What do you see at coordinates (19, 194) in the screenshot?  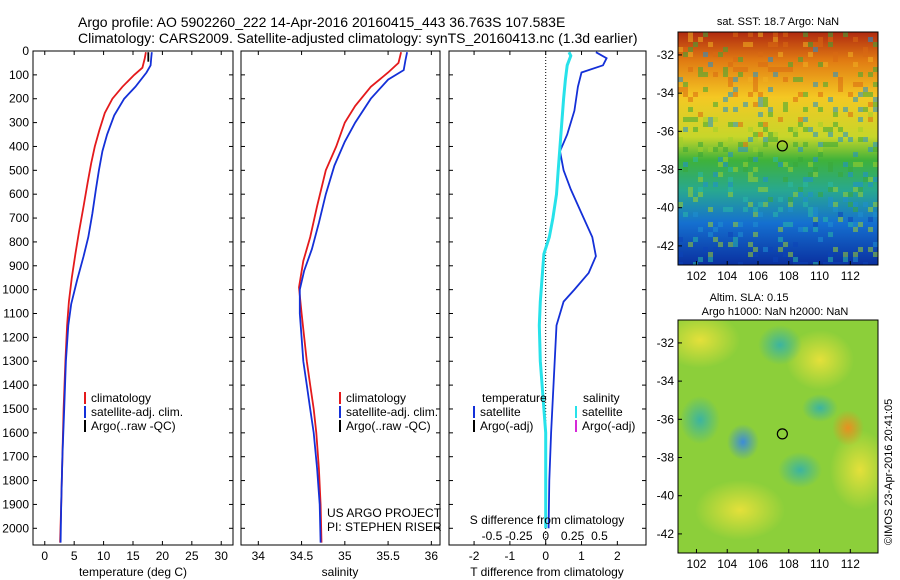 I see `depth-tick-label: 600` at bounding box center [19, 194].